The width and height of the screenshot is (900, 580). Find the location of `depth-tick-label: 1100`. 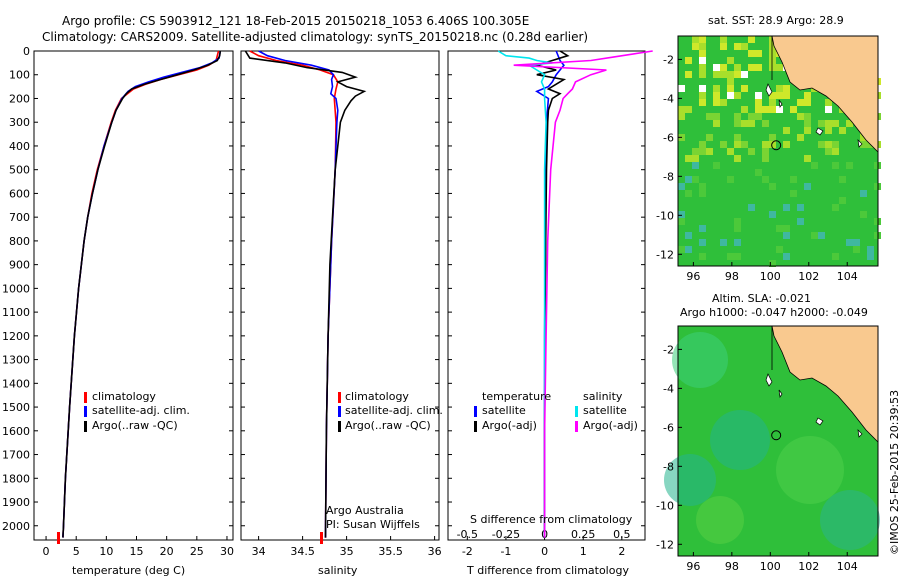

depth-tick-label: 1100 is located at coordinates (16, 312).